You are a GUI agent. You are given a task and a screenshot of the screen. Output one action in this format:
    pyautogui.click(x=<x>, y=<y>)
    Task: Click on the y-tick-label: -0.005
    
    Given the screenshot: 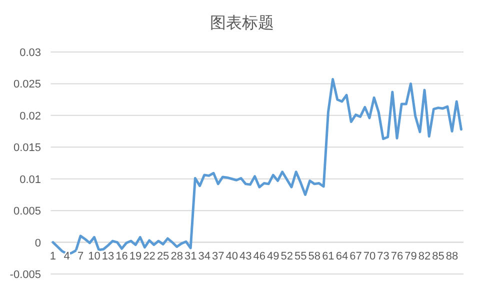 What is the action you would take?
    pyautogui.click(x=25, y=275)
    